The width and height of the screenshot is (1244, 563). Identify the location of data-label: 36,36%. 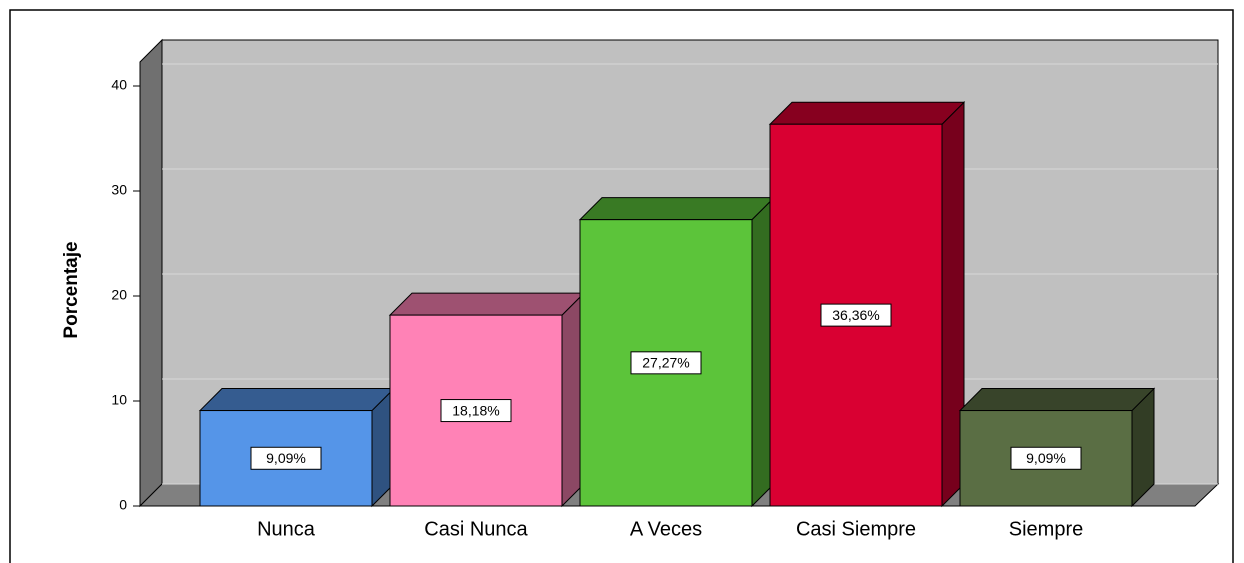
(855, 315).